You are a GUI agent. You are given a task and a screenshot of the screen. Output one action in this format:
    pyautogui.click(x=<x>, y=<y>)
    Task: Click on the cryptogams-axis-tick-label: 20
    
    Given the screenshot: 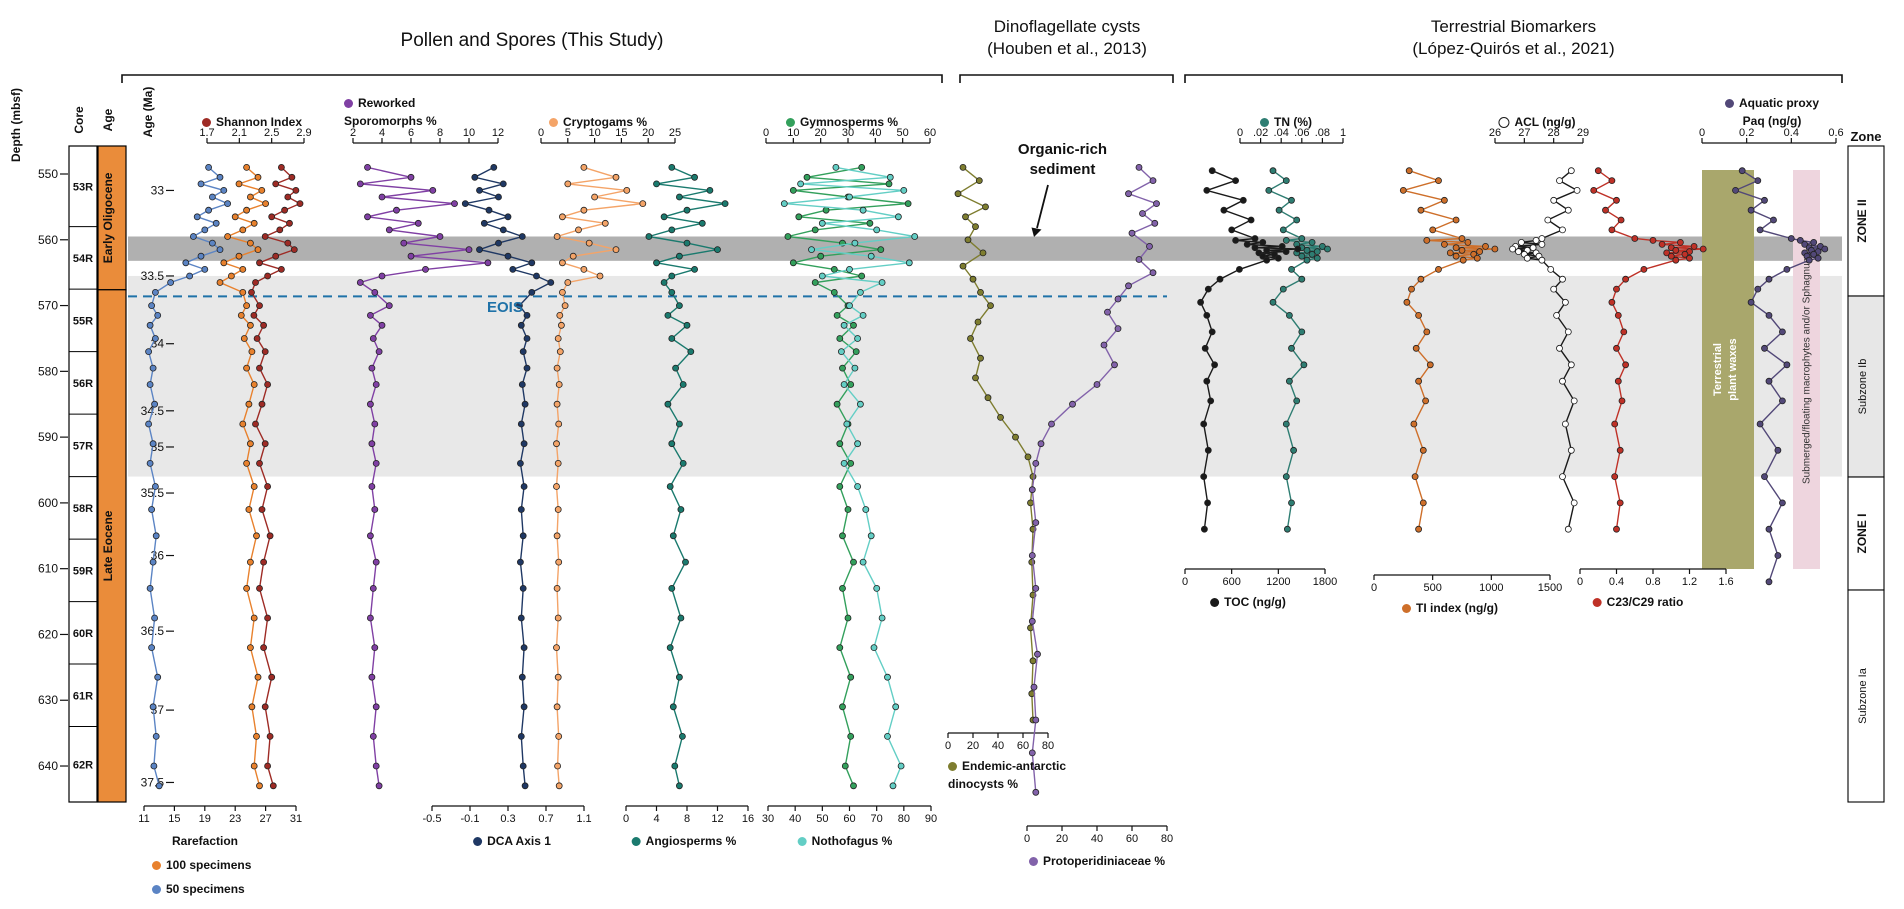 What is the action you would take?
    pyautogui.click(x=648, y=133)
    